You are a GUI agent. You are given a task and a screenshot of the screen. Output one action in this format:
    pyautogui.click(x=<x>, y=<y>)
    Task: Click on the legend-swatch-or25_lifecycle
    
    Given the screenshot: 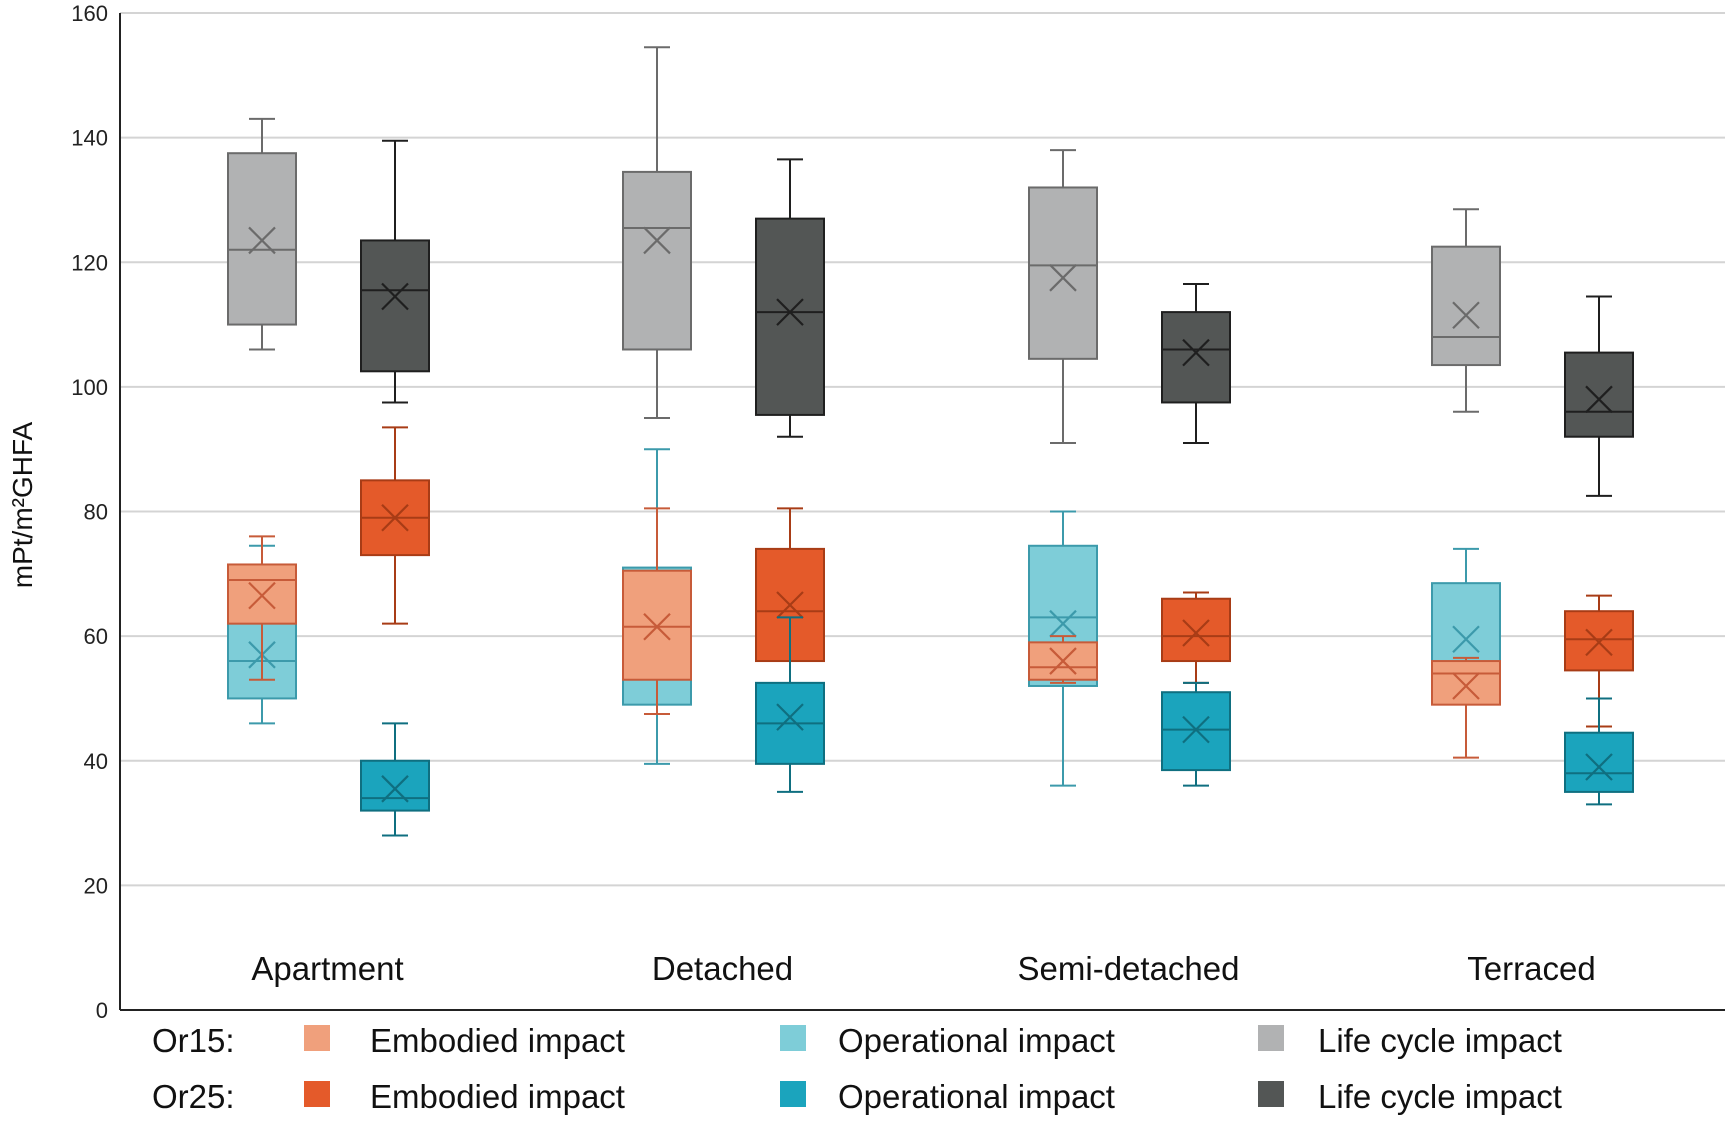 What is the action you would take?
    pyautogui.click(x=1271, y=1094)
    